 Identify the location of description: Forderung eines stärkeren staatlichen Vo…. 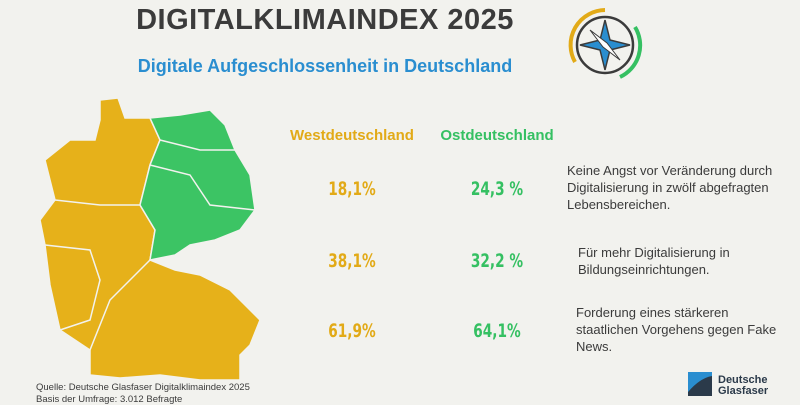
(676, 329).